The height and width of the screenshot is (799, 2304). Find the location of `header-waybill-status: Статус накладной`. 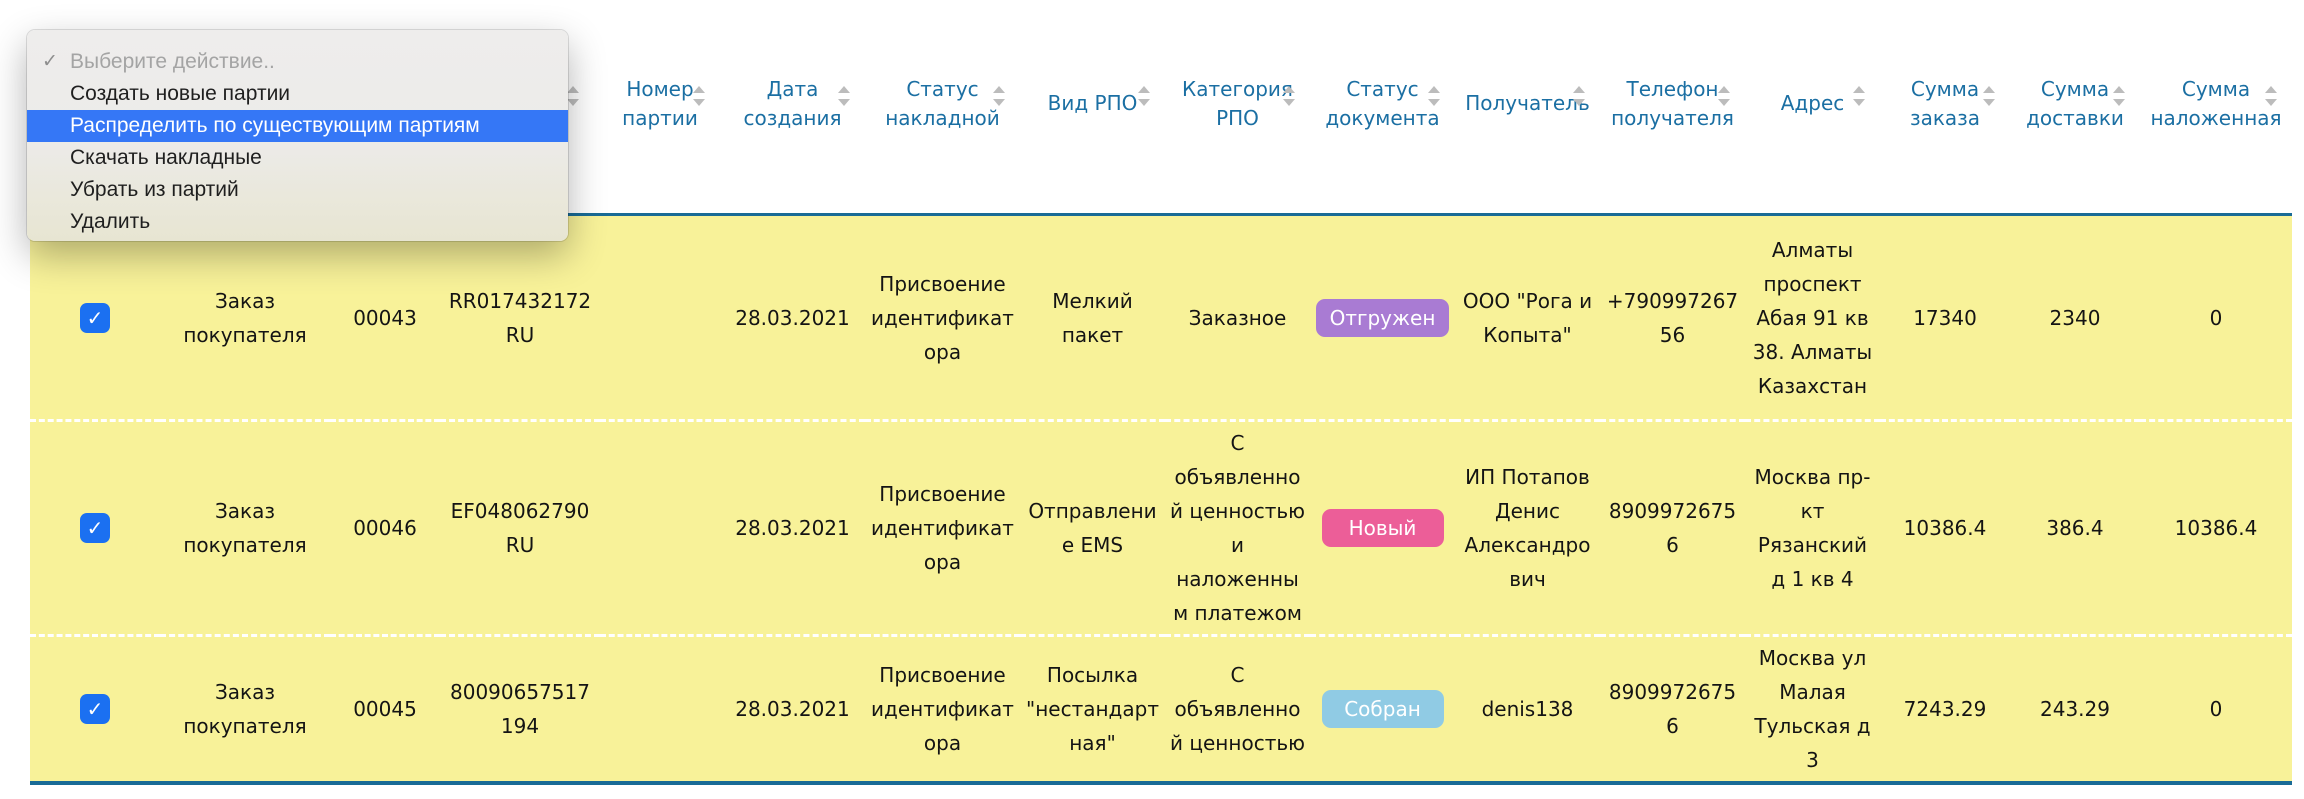

header-waybill-status: Статус накладной is located at coordinates (942, 107).